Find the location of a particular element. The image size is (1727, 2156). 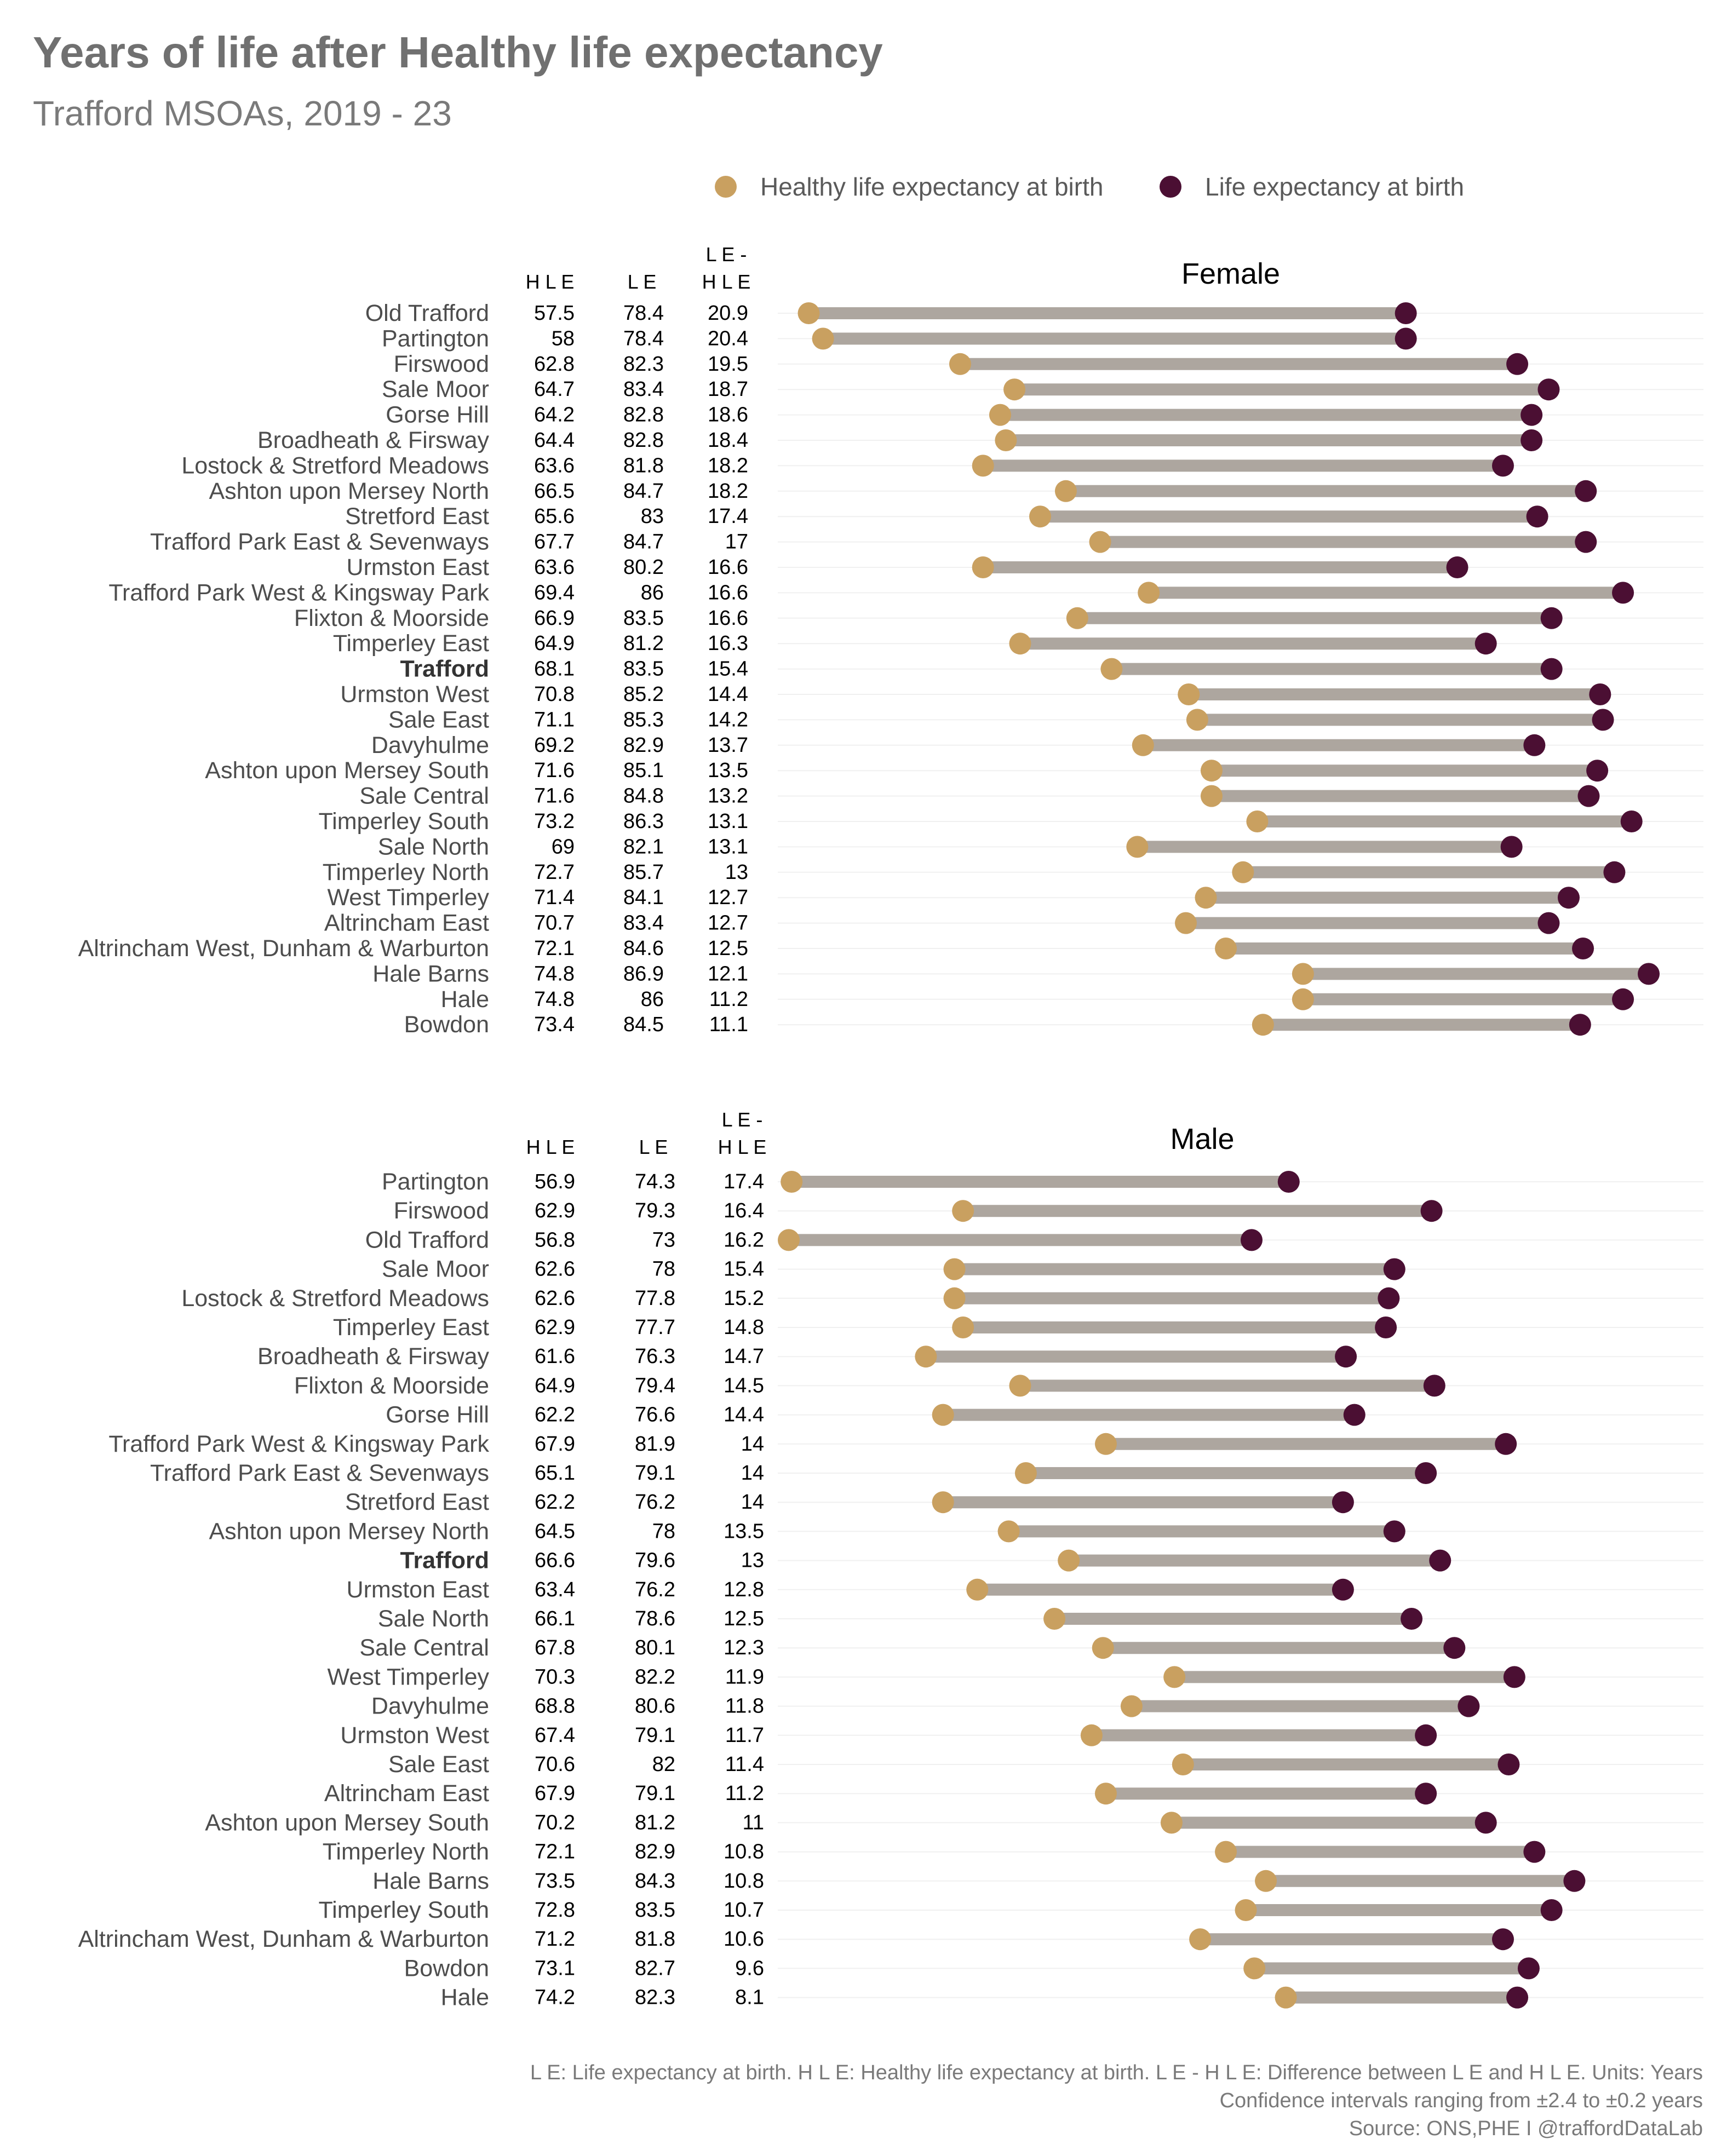

row-label: Hale is located at coordinates (465, 1998).